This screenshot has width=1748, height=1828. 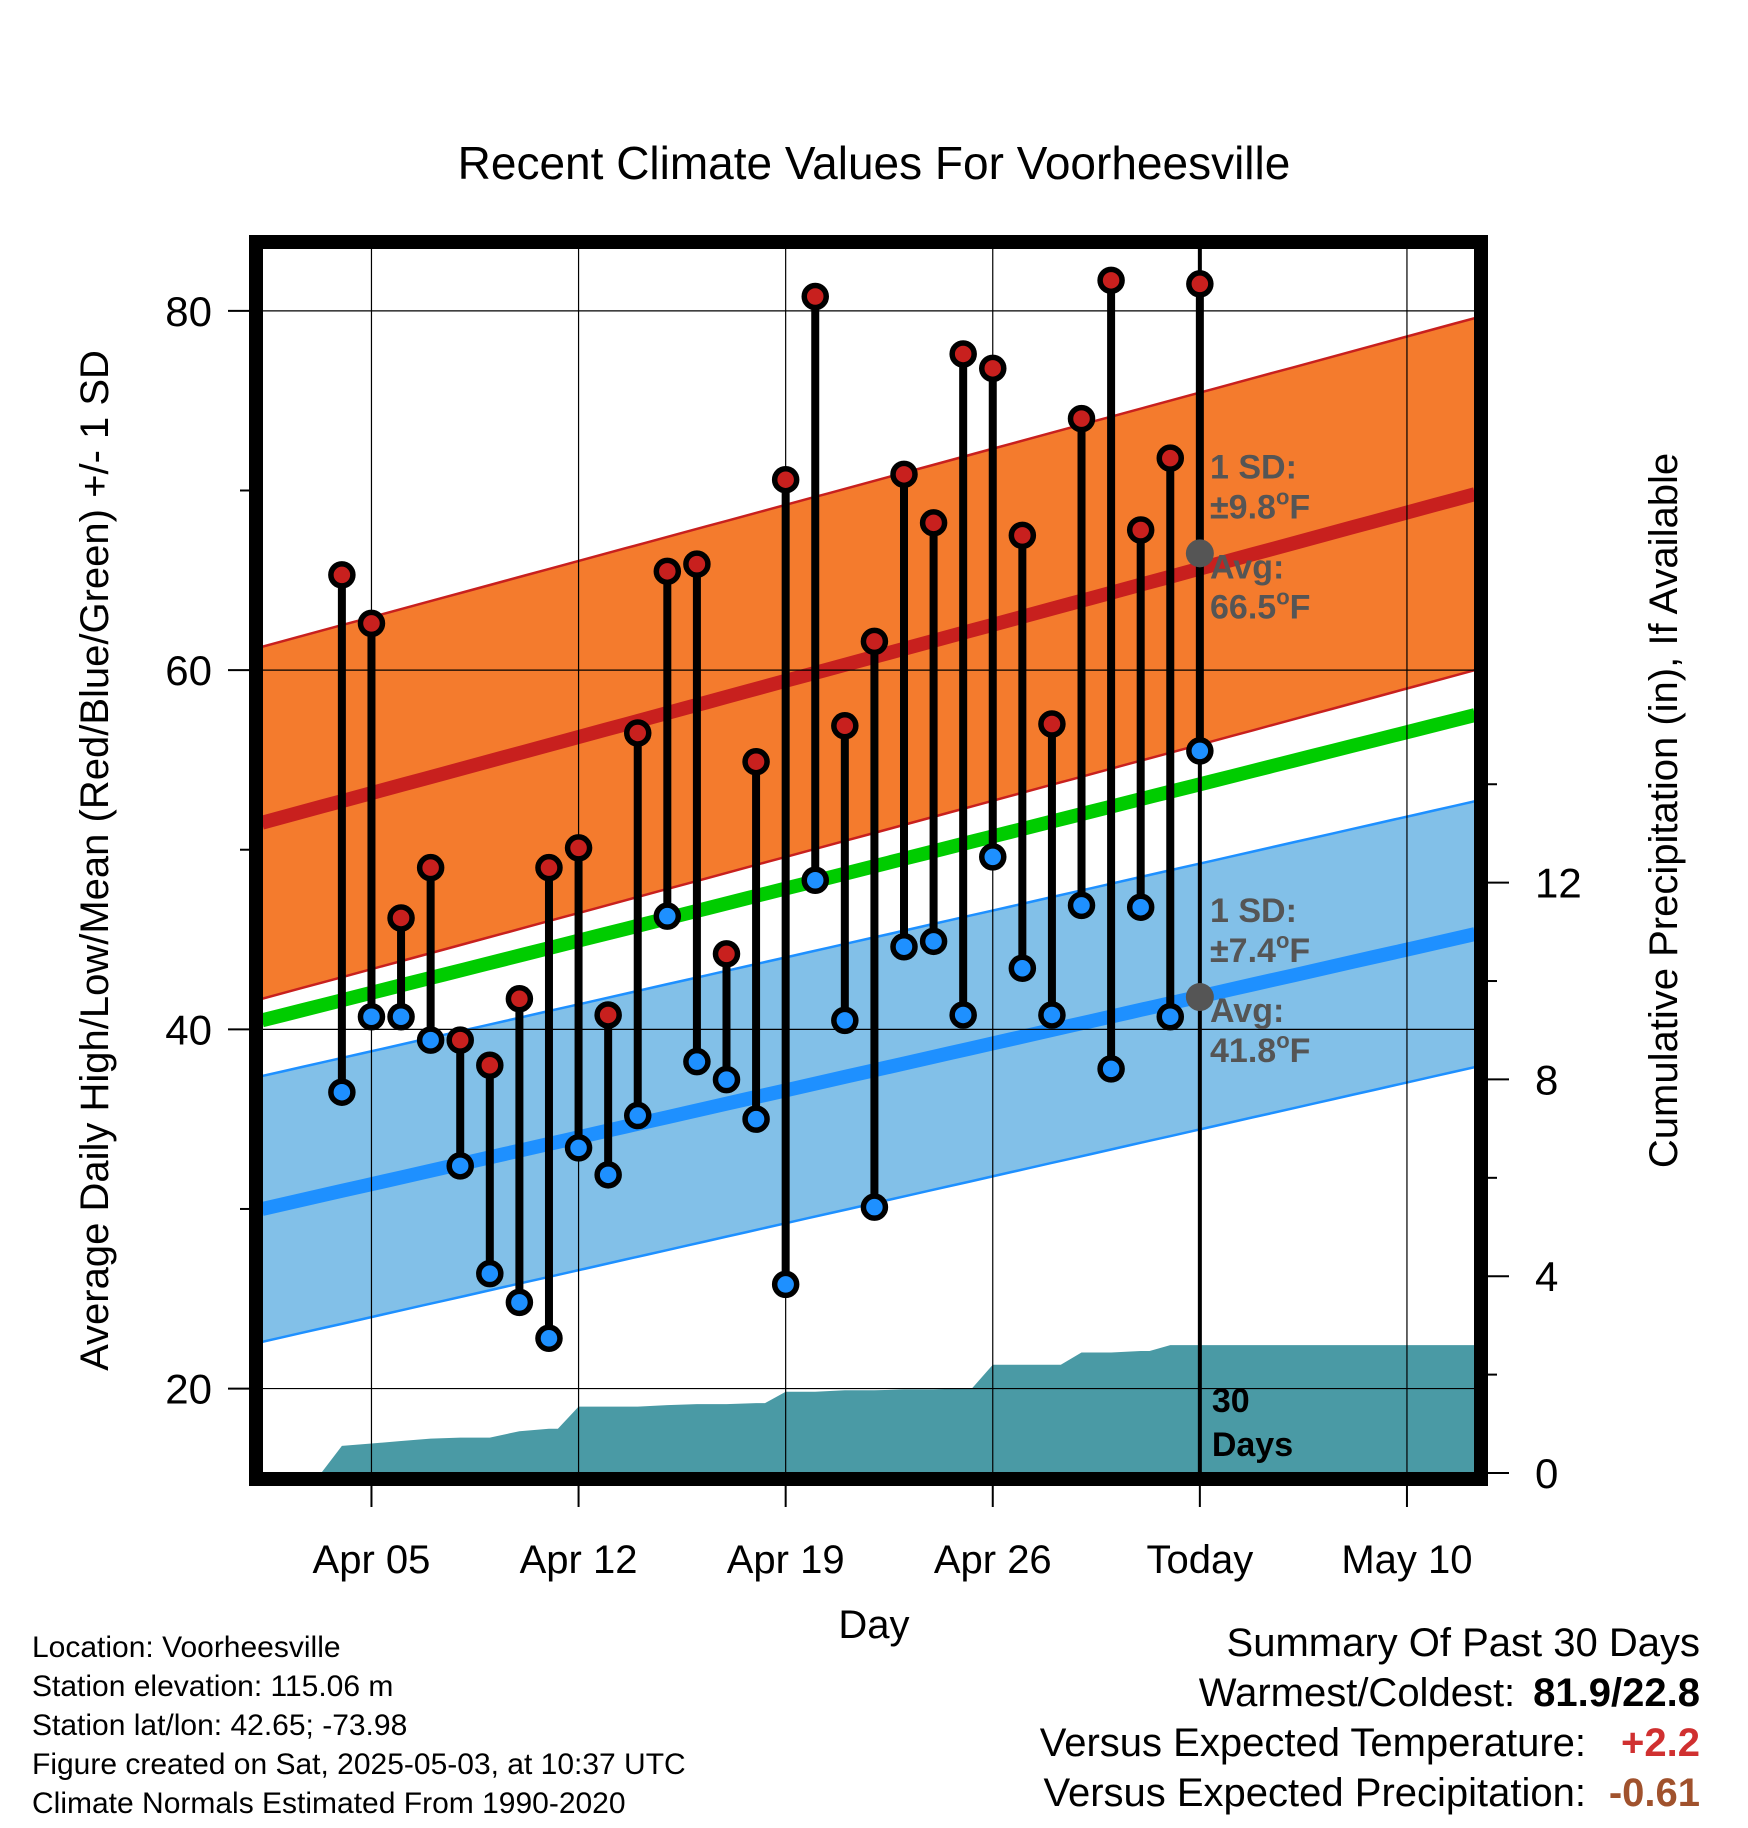 I want to click on warmest-label: Warmest/Coldest:, so click(x=1357, y=1693).